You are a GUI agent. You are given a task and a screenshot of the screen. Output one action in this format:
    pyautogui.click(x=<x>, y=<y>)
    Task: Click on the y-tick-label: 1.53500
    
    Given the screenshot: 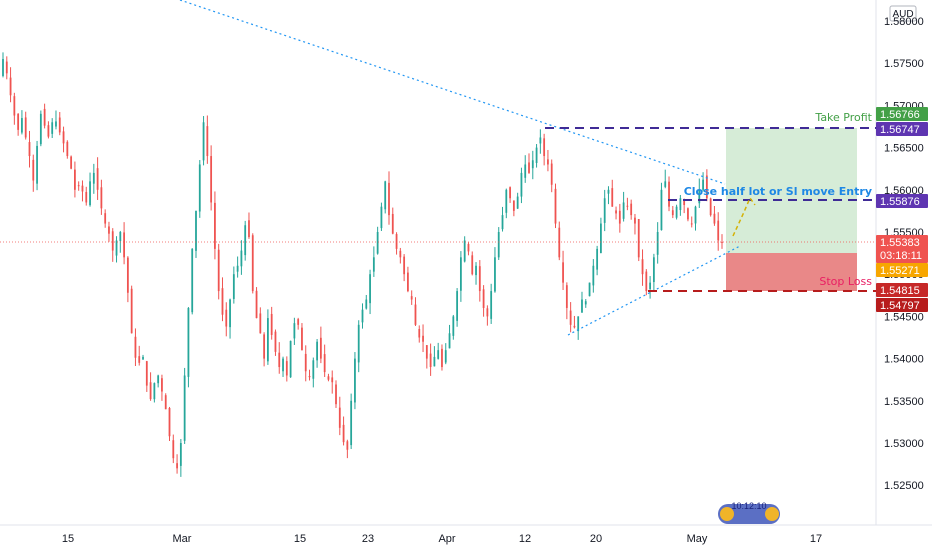 What is the action you would take?
    pyautogui.click(x=904, y=402)
    